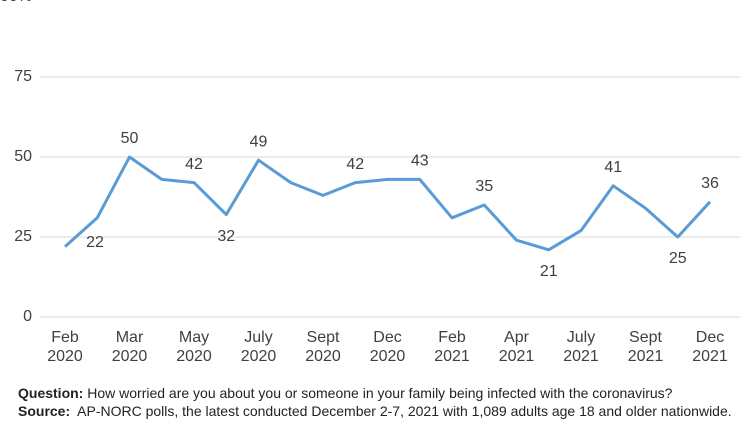 The height and width of the screenshot is (426, 747). Describe the element at coordinates (51, 393) in the screenshot. I see `question-label: Question:` at that location.